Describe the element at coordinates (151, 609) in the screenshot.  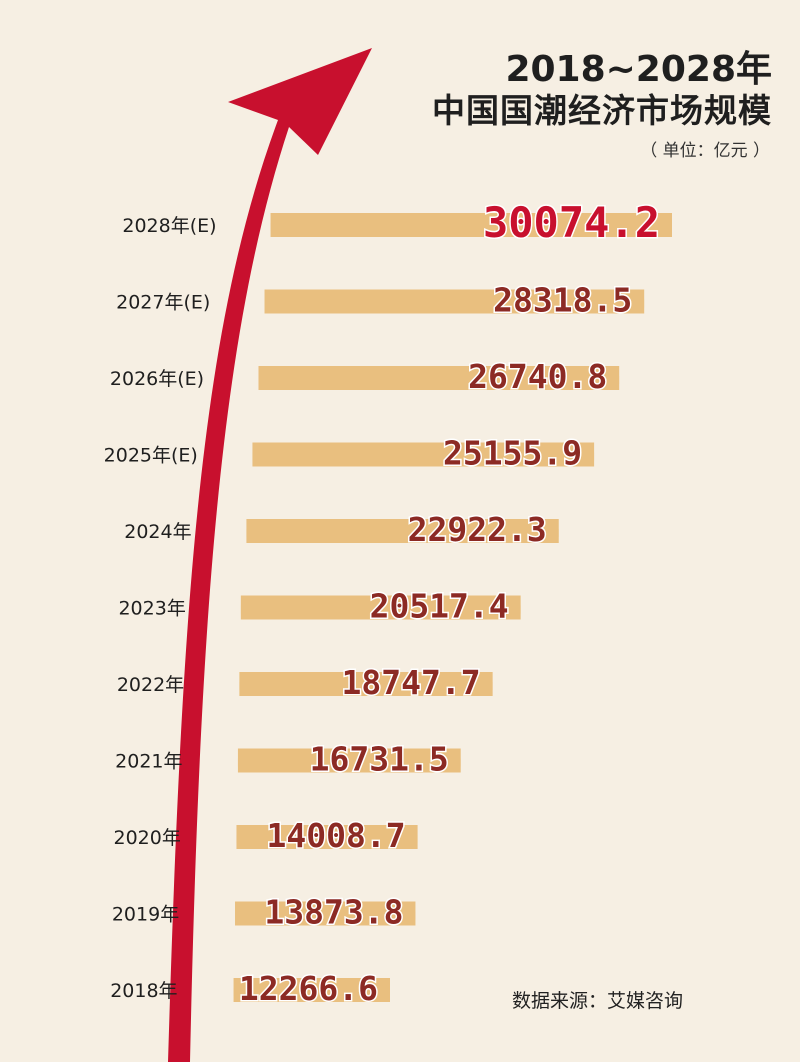
I see `category-label: 2023年` at that location.